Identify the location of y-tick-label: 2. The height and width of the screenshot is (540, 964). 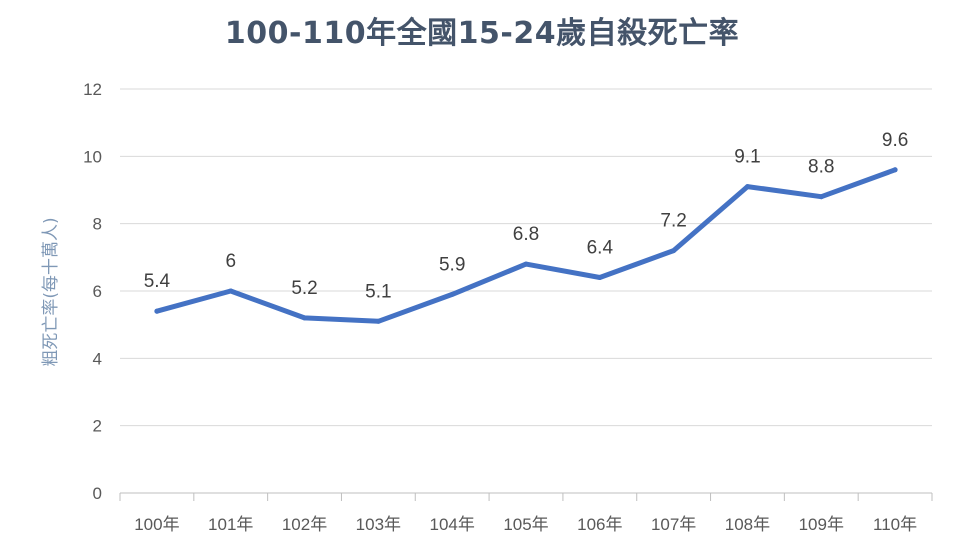
(97, 426).